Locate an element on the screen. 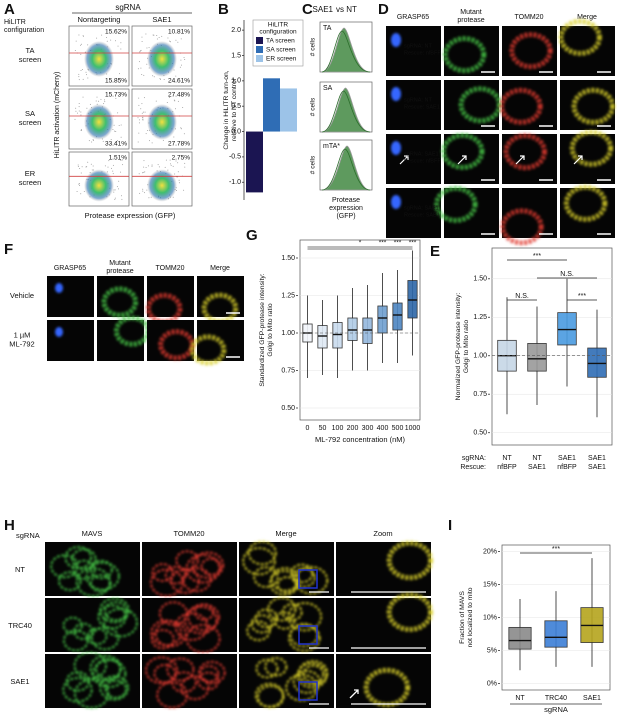 The image size is (617, 714). zoom-box is located at coordinates (308, 635).